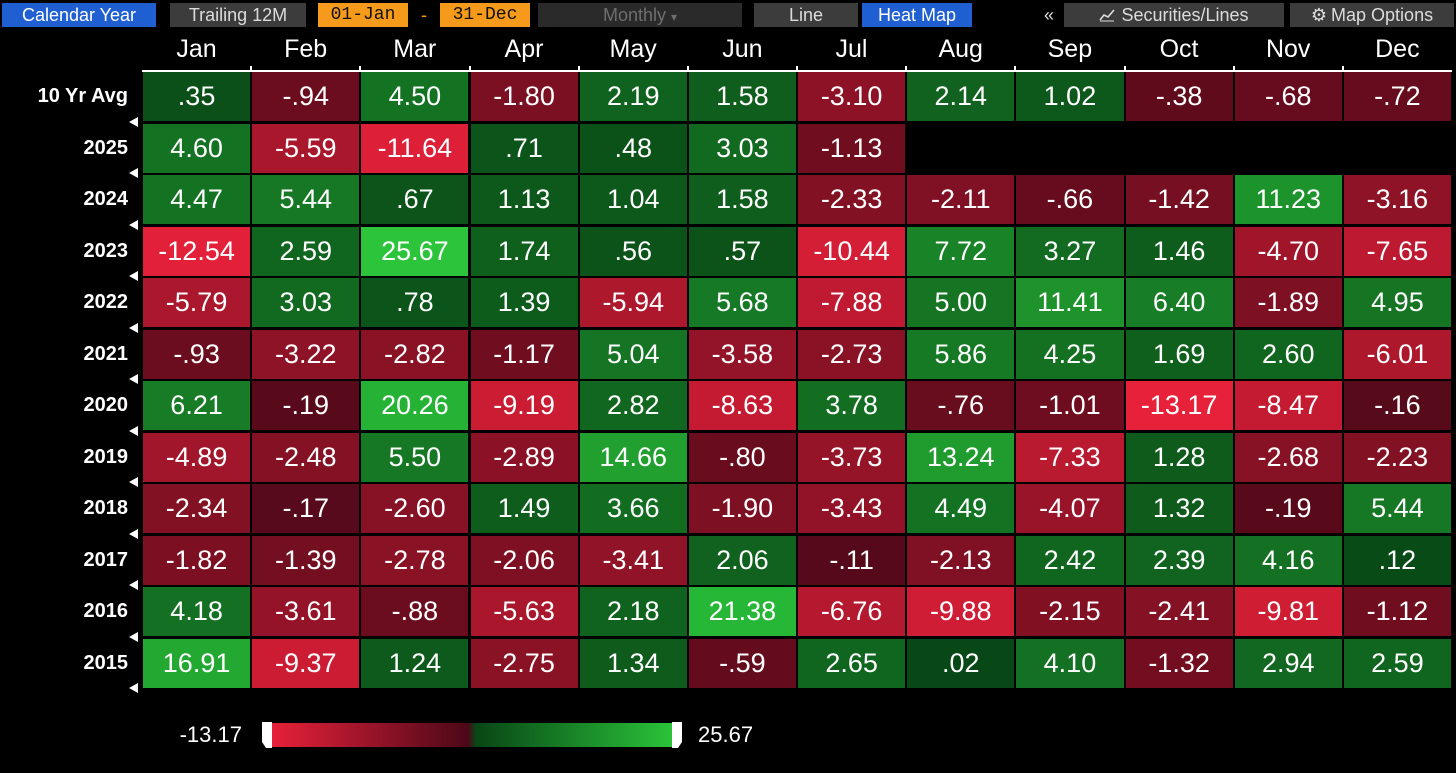  I want to click on heatmap-cell: -11.64, so click(415, 148).